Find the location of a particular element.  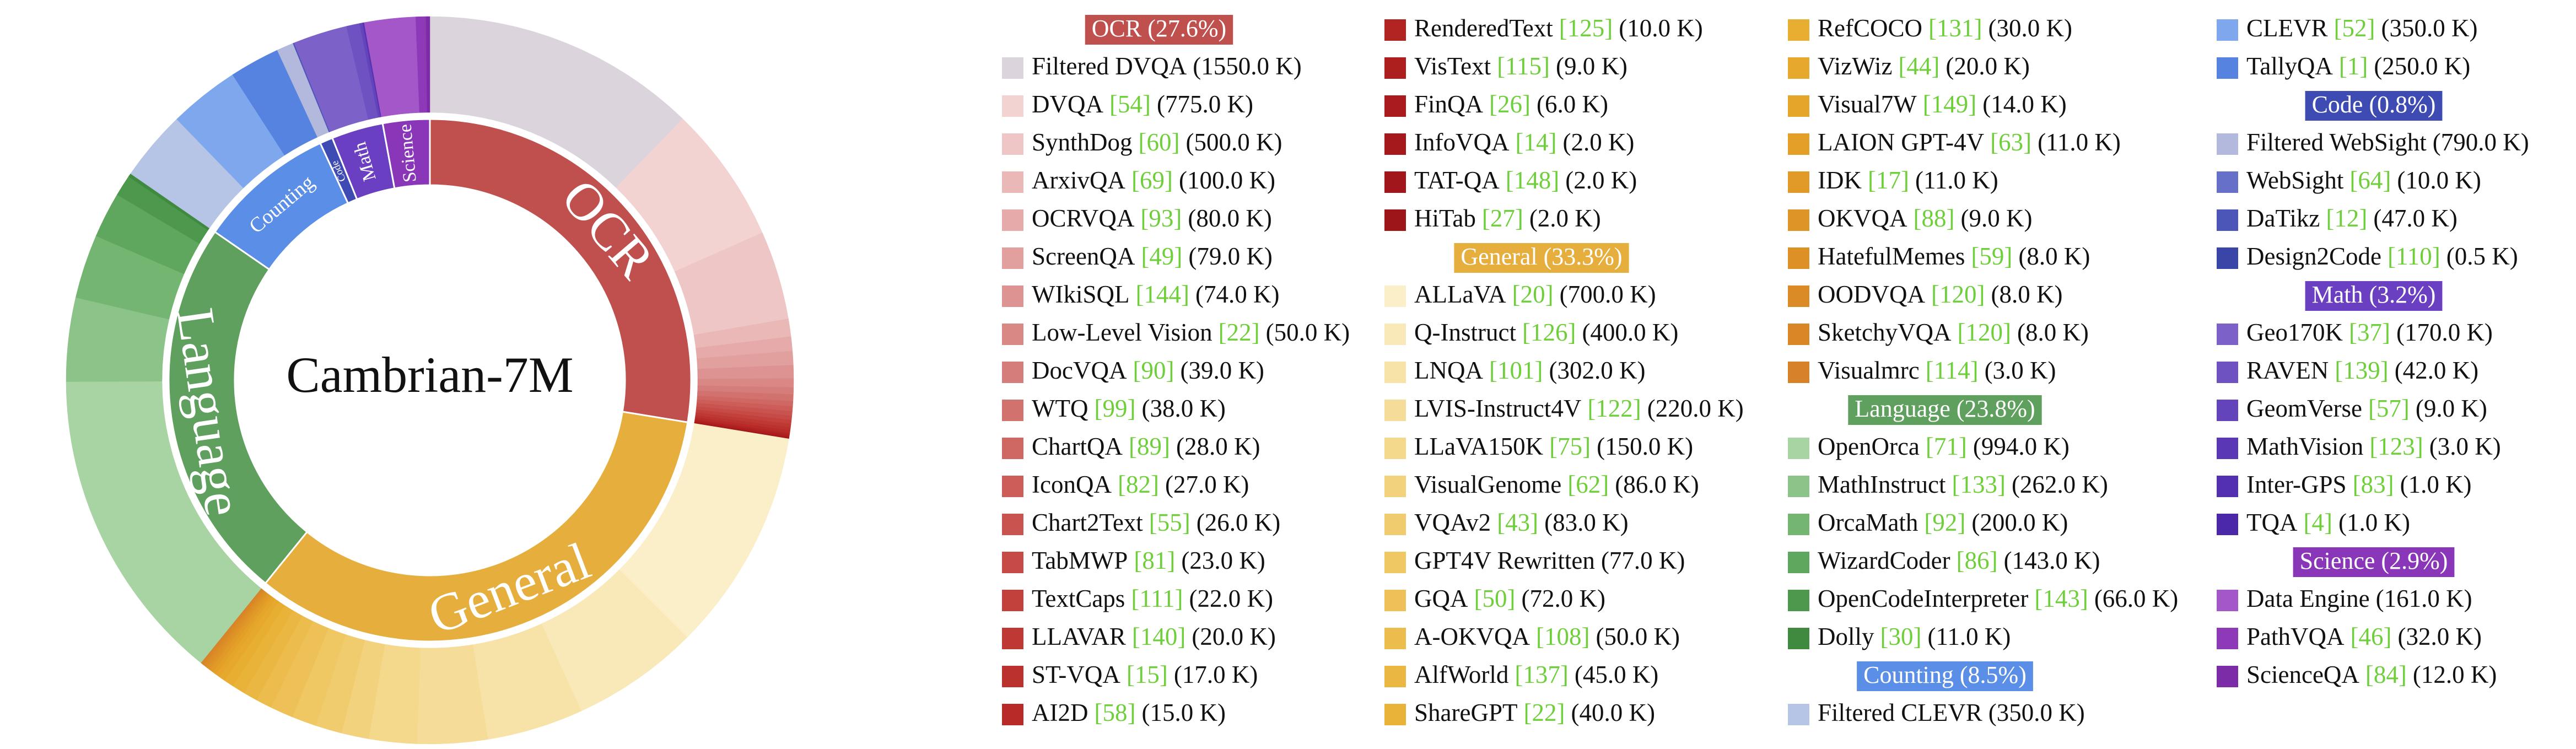

legend-entry: InfoVQA [14] (2.0 K) is located at coordinates (1524, 142).